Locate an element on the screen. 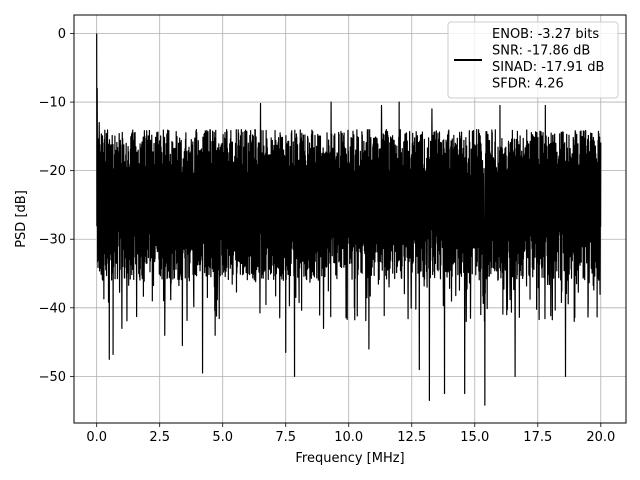  legend-enob: ENOB: -3.27 bits is located at coordinates (545, 34).